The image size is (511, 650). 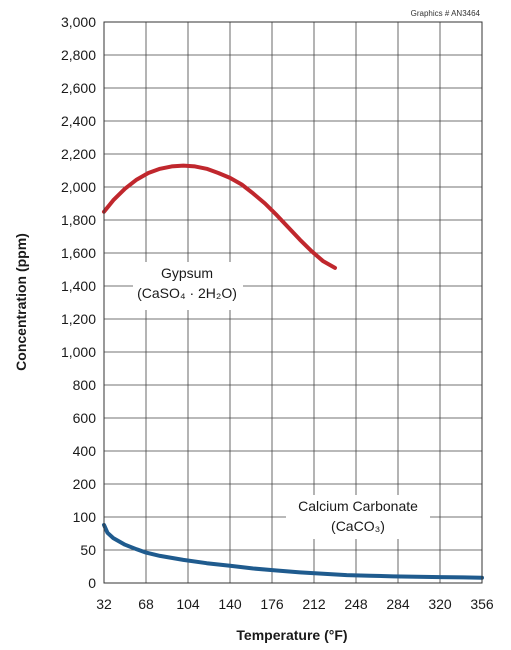 What do you see at coordinates (230, 604) in the screenshot?
I see `x-tick-label: 140` at bounding box center [230, 604].